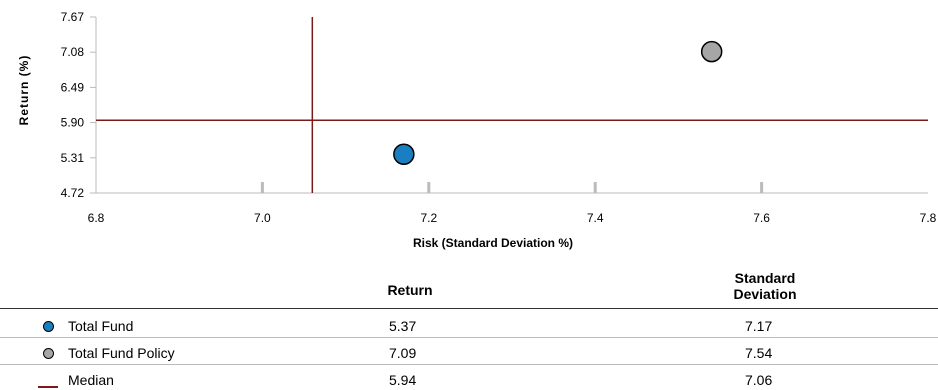  I want to click on header-std-line2: Deviation, so click(765, 294).